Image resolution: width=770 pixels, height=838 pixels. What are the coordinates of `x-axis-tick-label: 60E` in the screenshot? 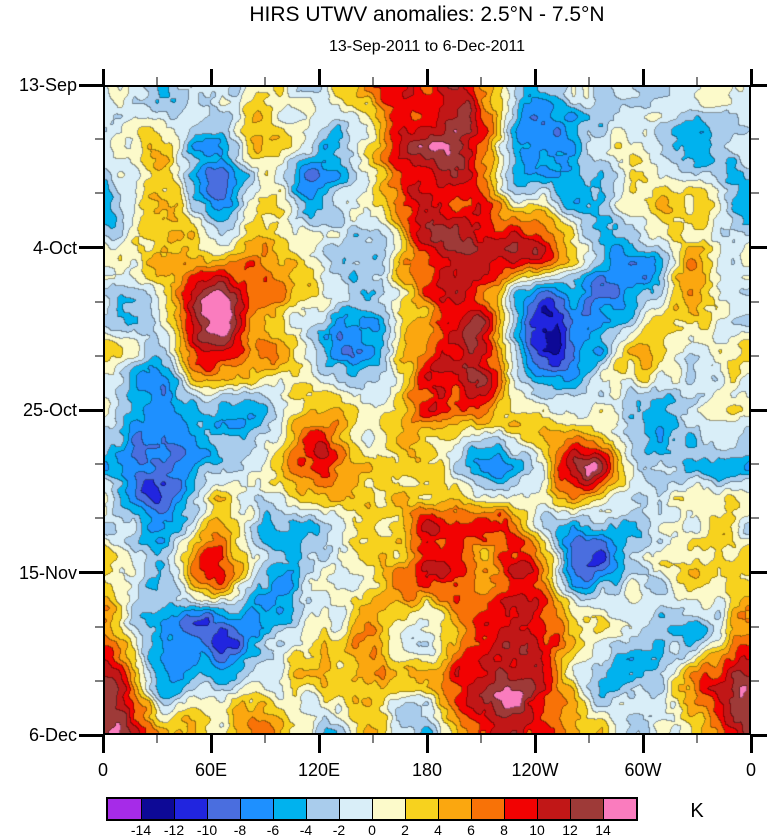 It's located at (211, 770).